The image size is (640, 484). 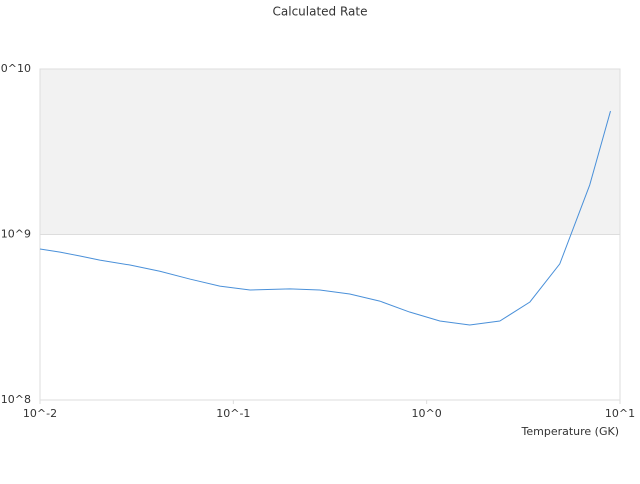 What do you see at coordinates (16, 234) in the screenshot?
I see `y-tick-label: 10^9` at bounding box center [16, 234].